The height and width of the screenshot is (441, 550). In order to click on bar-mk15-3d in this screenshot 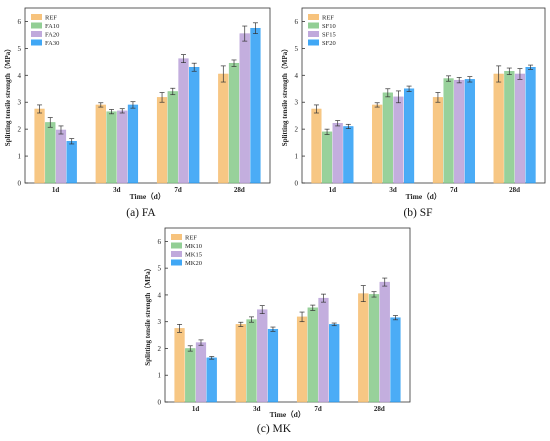, I will do `click(262, 356)`.